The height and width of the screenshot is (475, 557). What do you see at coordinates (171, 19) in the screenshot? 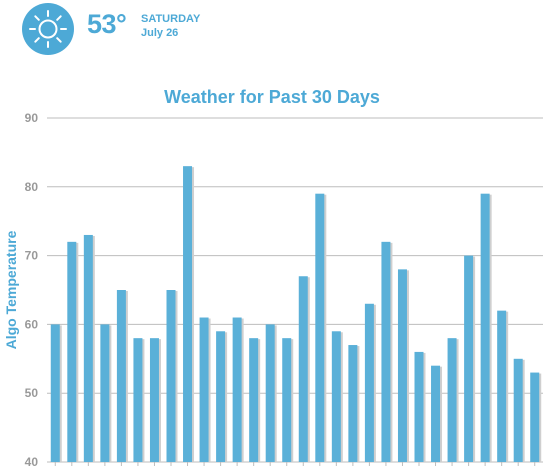
I see `current-day: SATURDAY` at bounding box center [171, 19].